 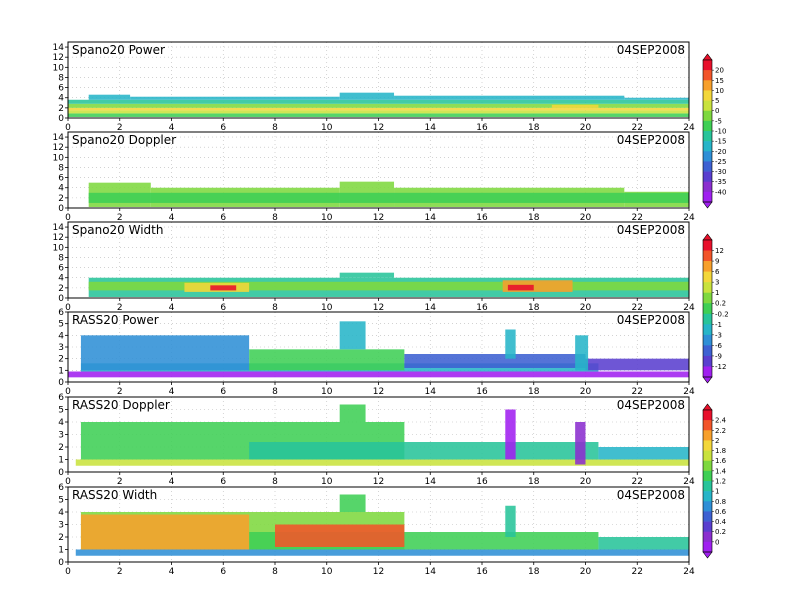 What do you see at coordinates (720, 182) in the screenshot?
I see `colorbar-label: -35` at bounding box center [720, 182].